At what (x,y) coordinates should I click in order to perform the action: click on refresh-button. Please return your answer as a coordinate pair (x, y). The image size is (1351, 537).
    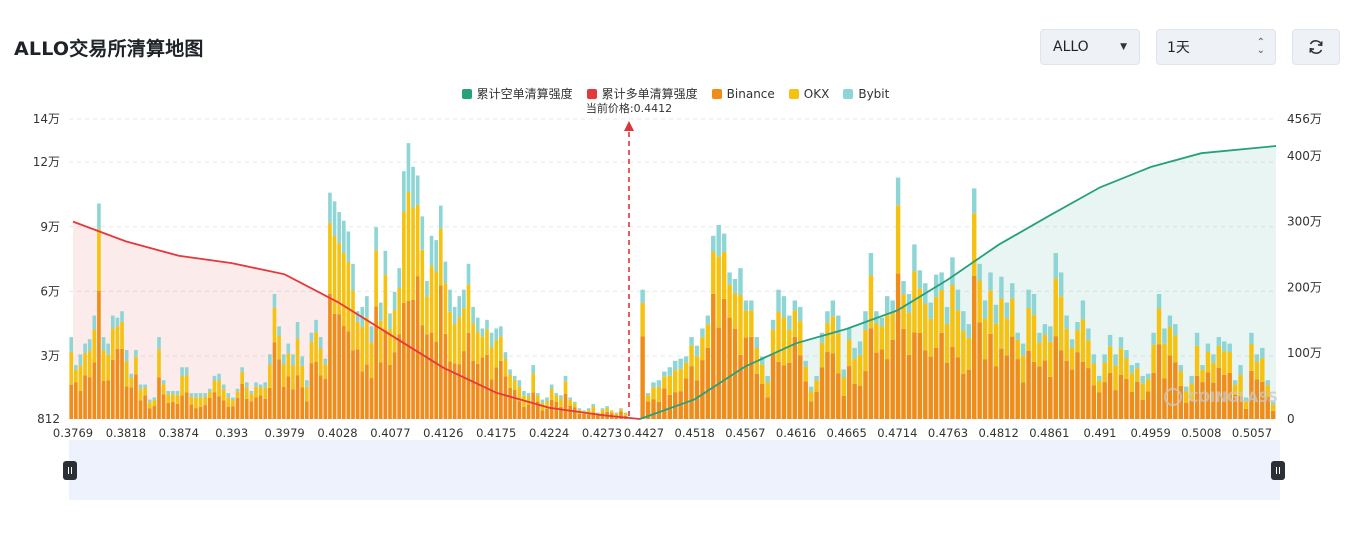
    Looking at the image, I should click on (1316, 47).